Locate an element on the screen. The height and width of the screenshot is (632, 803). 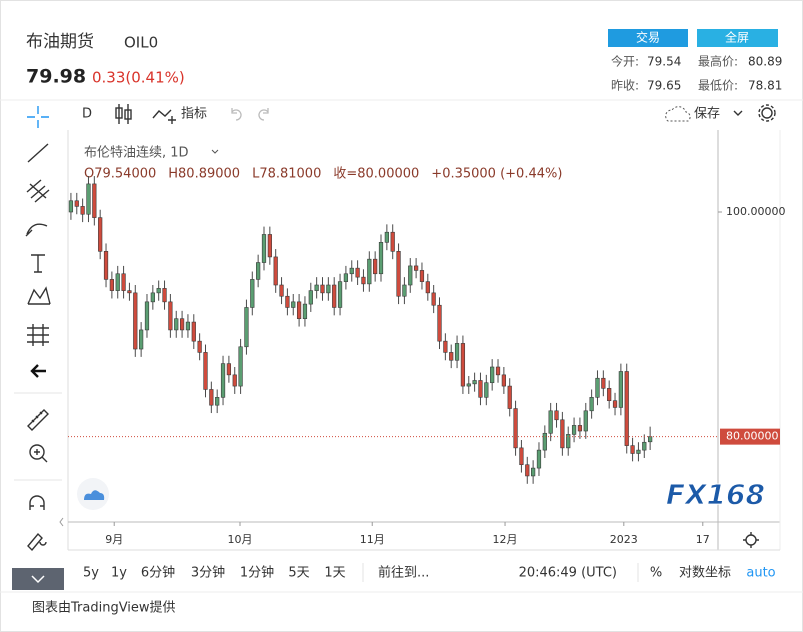
stat-label: 今开: is located at coordinates (625, 61).